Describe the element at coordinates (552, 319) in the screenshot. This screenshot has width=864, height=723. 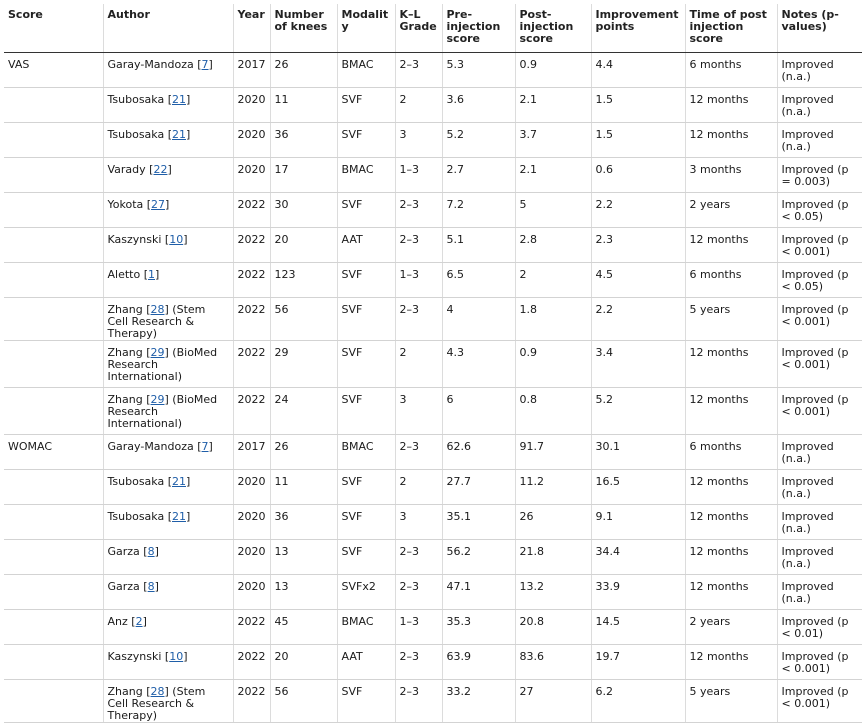
I see `post-injection-cell: 1.8` at that location.